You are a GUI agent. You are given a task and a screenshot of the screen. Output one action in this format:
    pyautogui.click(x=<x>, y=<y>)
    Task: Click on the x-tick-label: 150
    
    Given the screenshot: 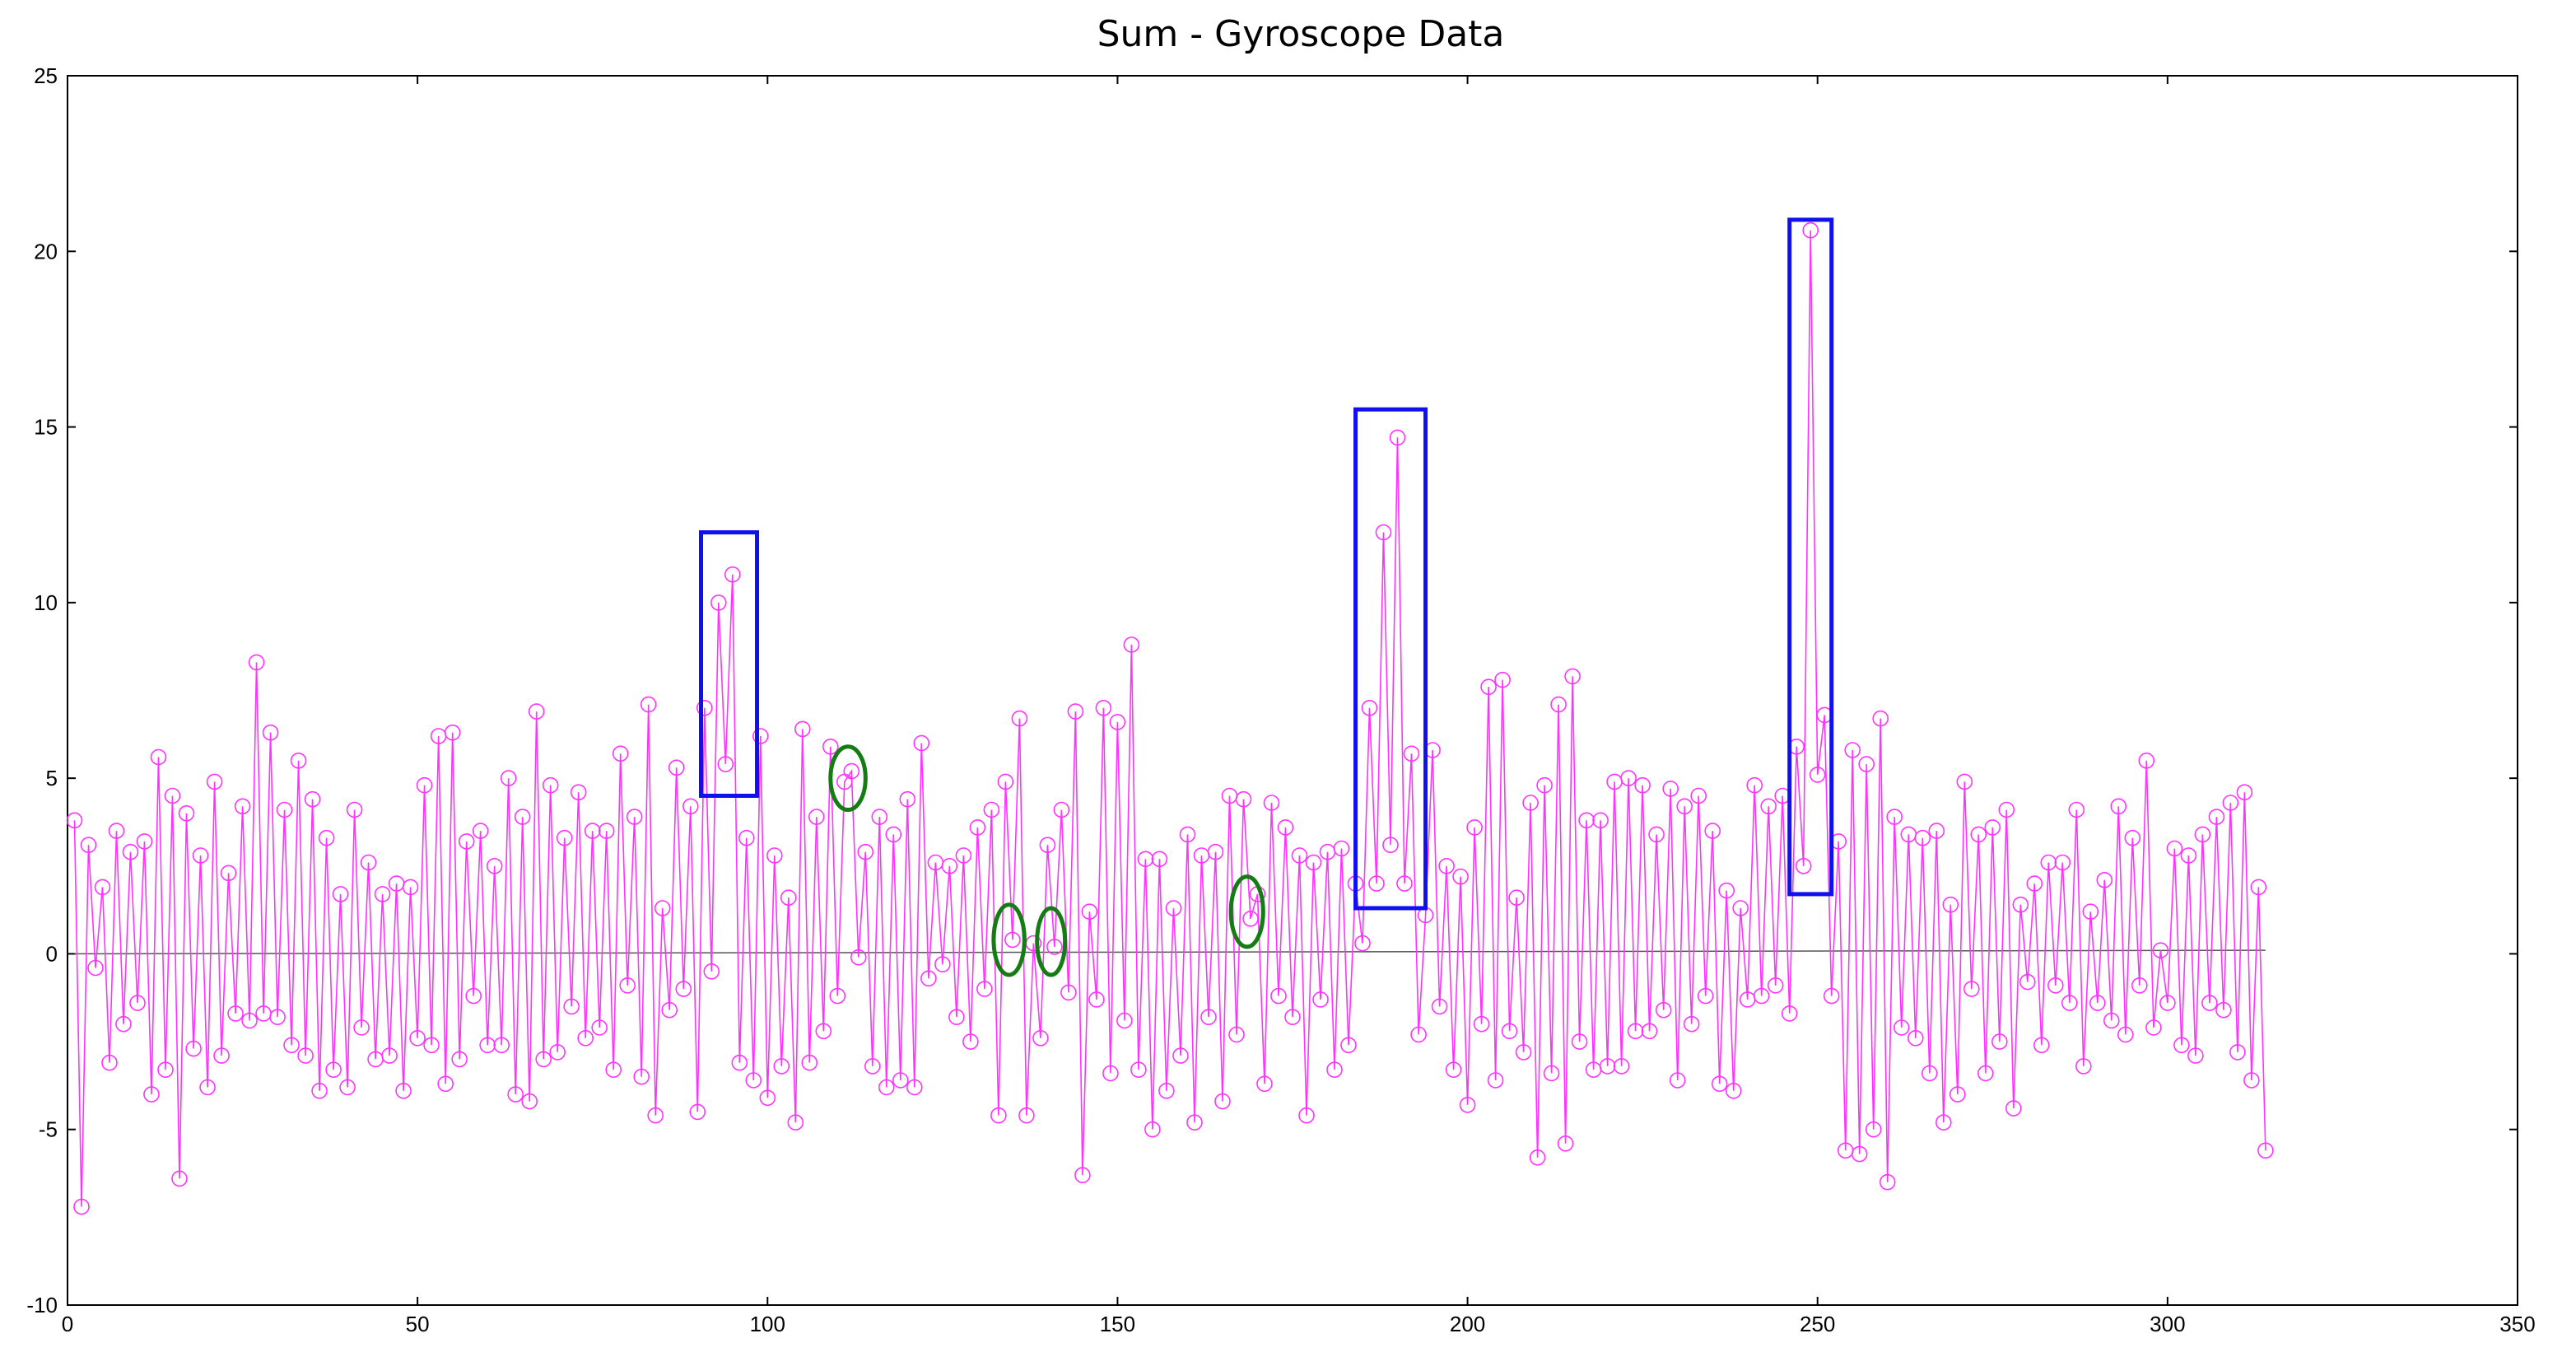 What is the action you would take?
    pyautogui.click(x=1117, y=1324)
    